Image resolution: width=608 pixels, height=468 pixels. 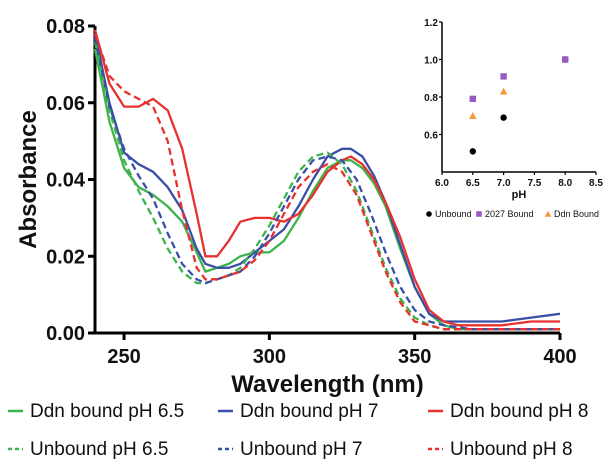 I want to click on inset-legend-label: Unbound, so click(x=453, y=214).